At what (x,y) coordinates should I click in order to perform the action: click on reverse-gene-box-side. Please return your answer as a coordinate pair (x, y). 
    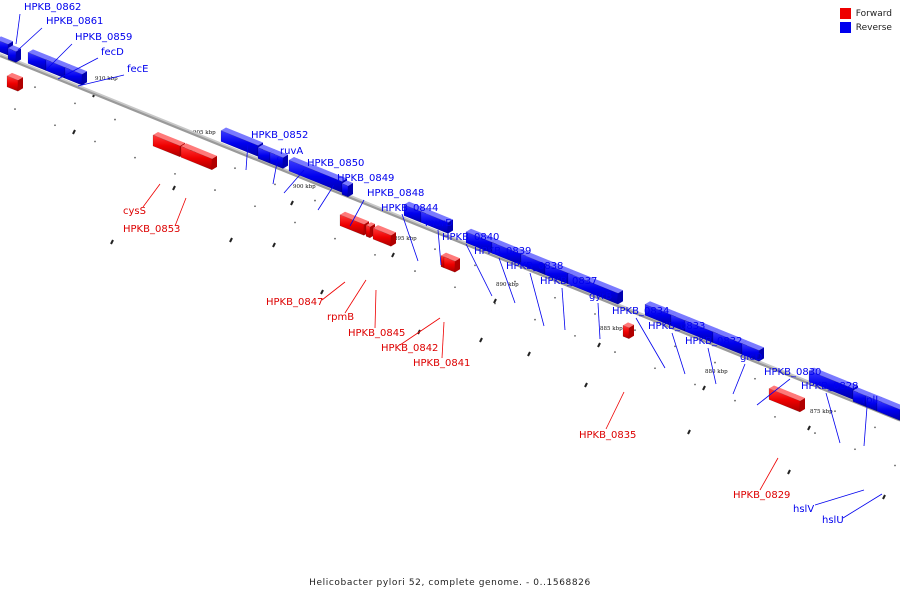
    Looking at the image, I should click on (350, 189).